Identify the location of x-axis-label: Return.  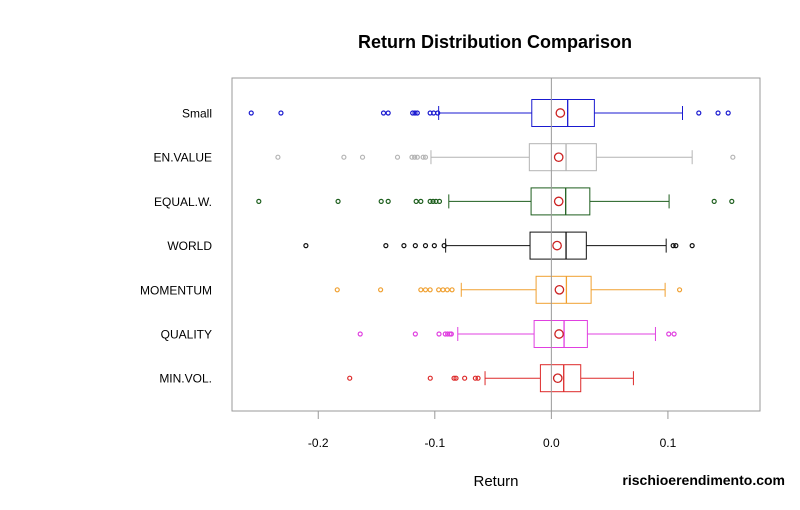
(495, 481).